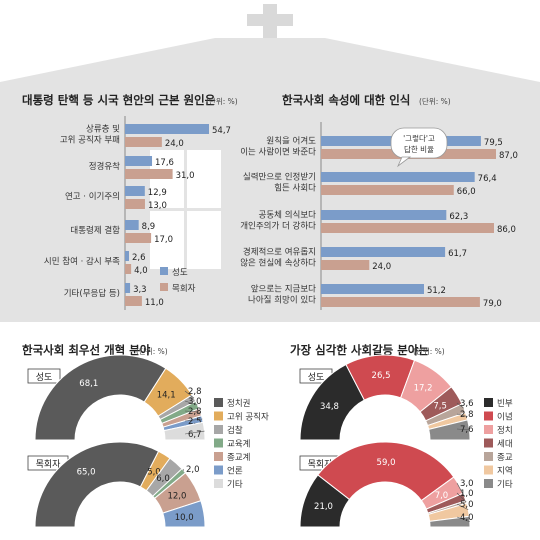 The width and height of the screenshot is (540, 540). I want to click on value-label: 61,7, so click(457, 254).